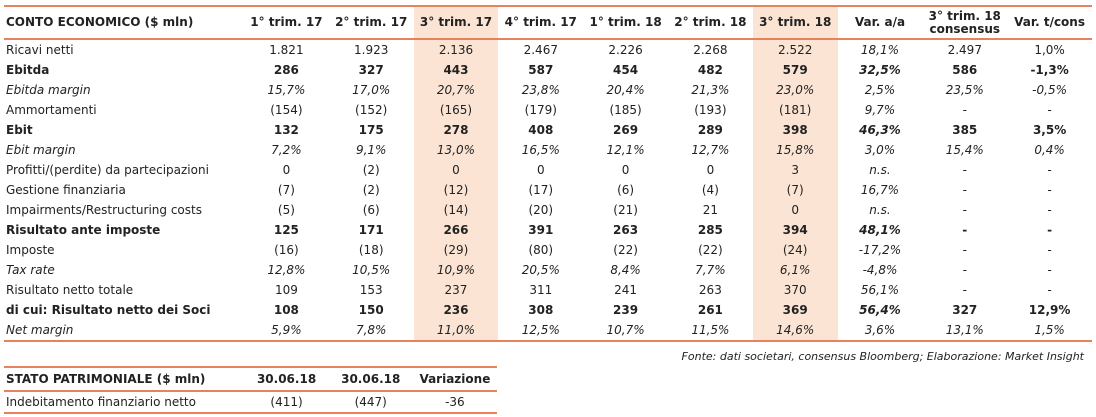  I want to click on value-cell: (411), so click(286, 402).